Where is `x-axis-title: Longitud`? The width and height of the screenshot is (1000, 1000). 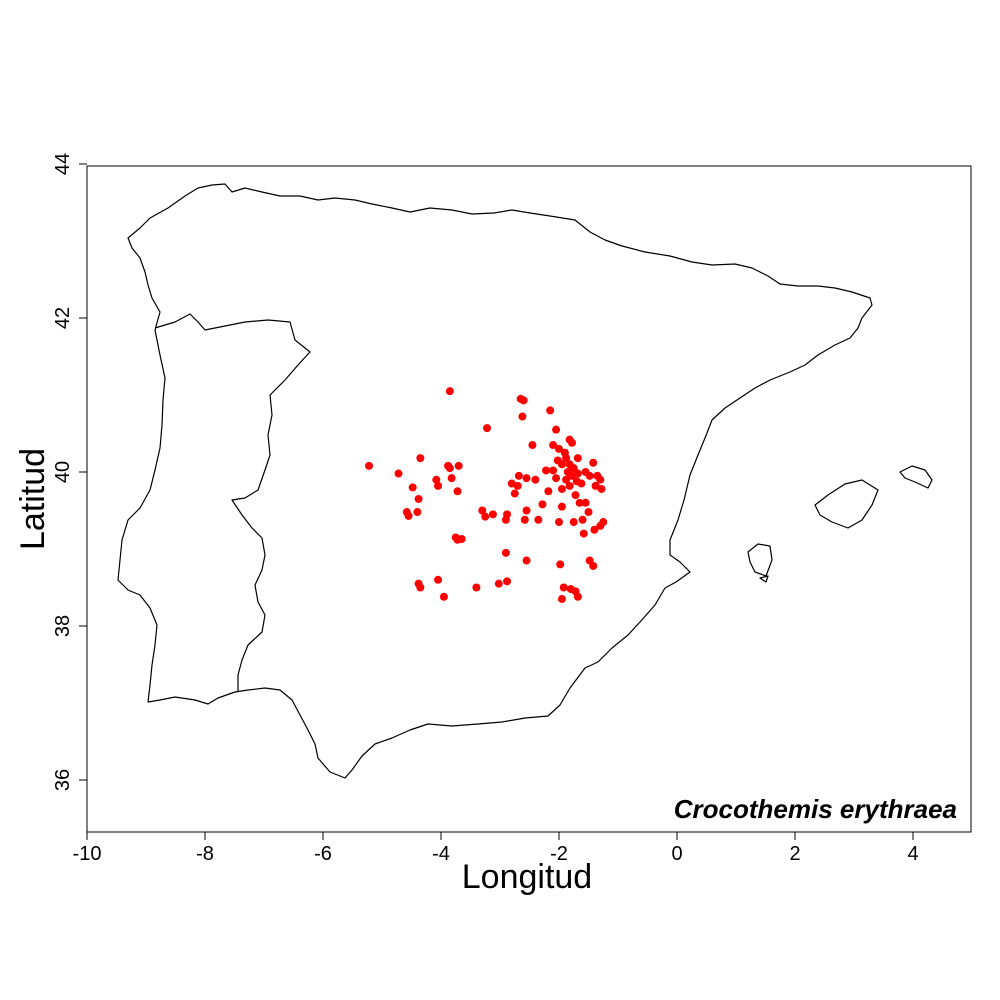
x-axis-title: Longitud is located at coordinates (527, 877).